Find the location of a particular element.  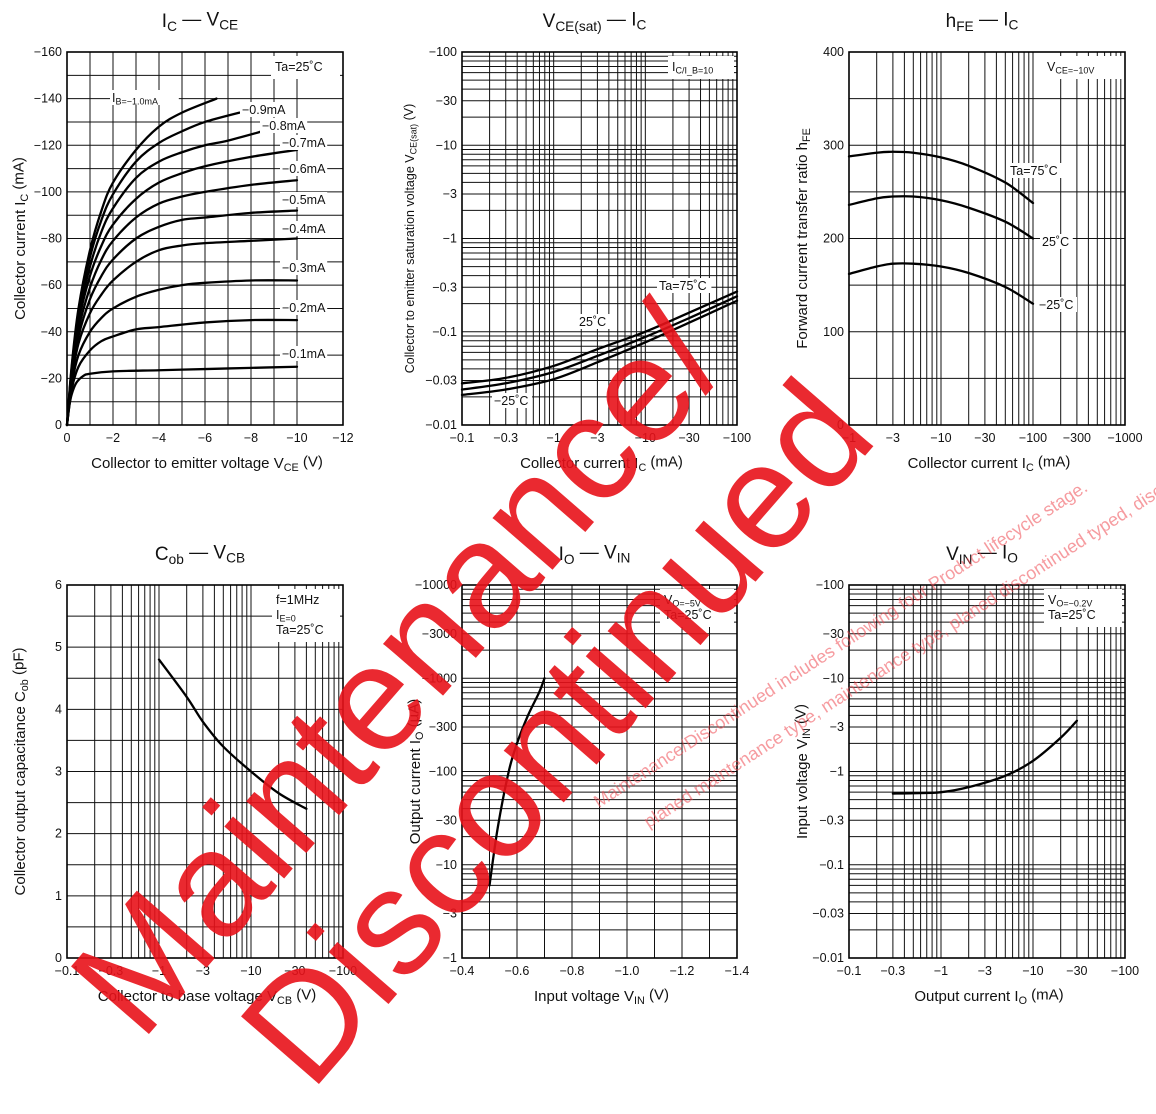

chart-title: hFE​ — IC​ is located at coordinates (982, 21).